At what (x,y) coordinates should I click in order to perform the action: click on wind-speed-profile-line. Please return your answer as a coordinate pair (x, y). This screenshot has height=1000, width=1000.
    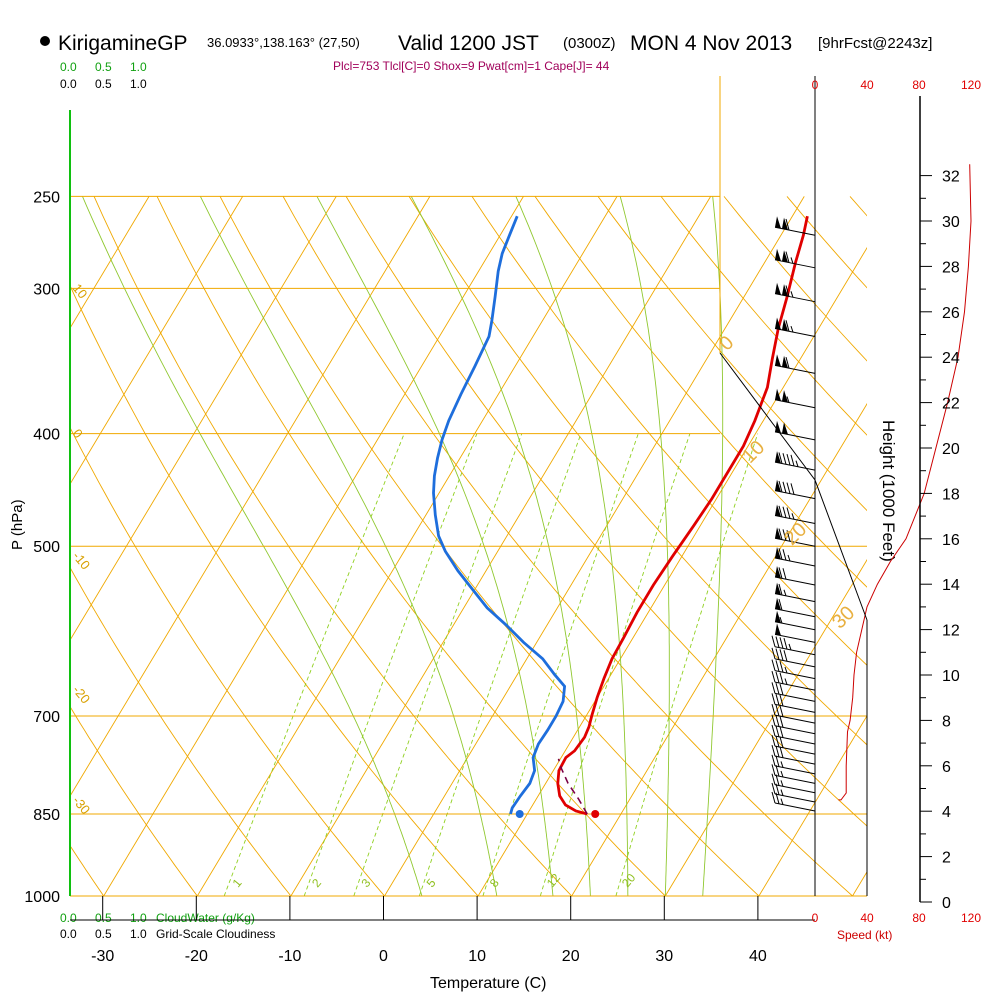
    Looking at the image, I should click on (905, 482).